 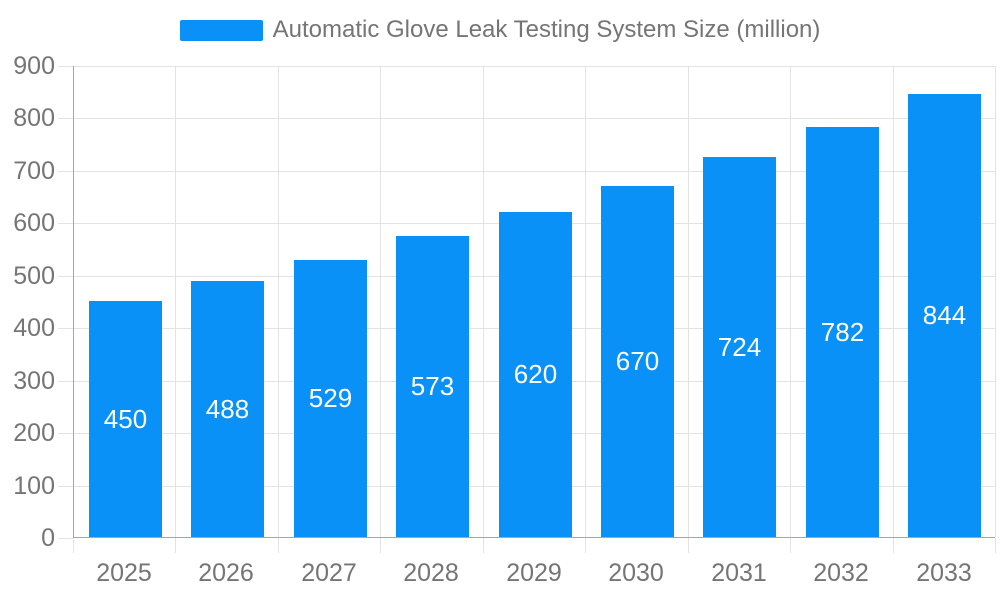 I want to click on bar-value-label: 488, so click(x=227, y=408).